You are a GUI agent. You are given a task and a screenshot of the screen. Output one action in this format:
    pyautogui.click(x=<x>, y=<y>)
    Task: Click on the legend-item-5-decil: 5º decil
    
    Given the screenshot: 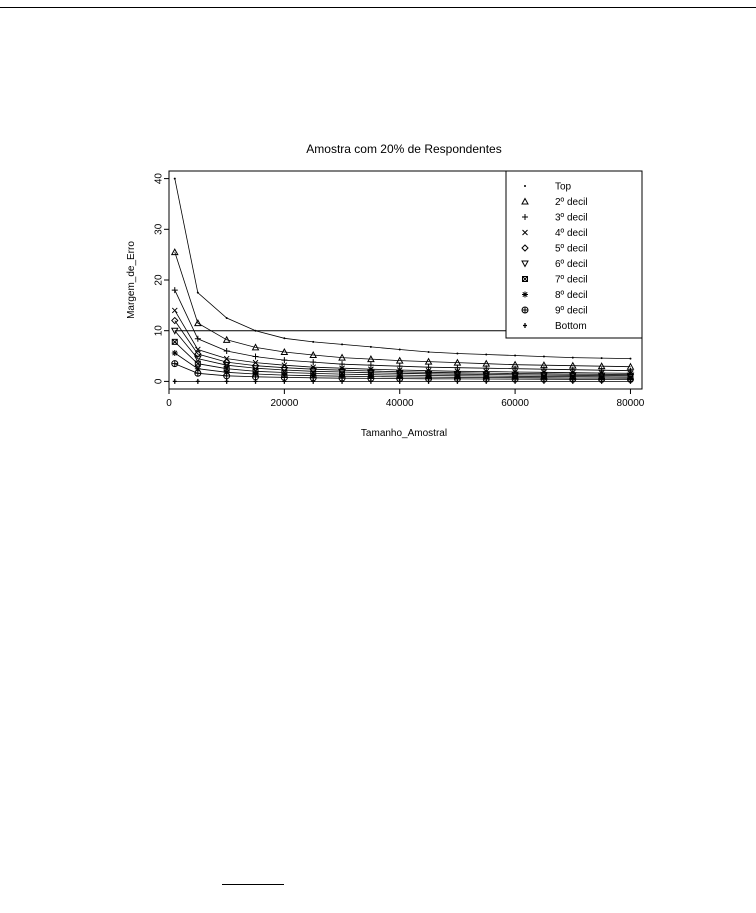 What is the action you would take?
    pyautogui.click(x=554, y=249)
    